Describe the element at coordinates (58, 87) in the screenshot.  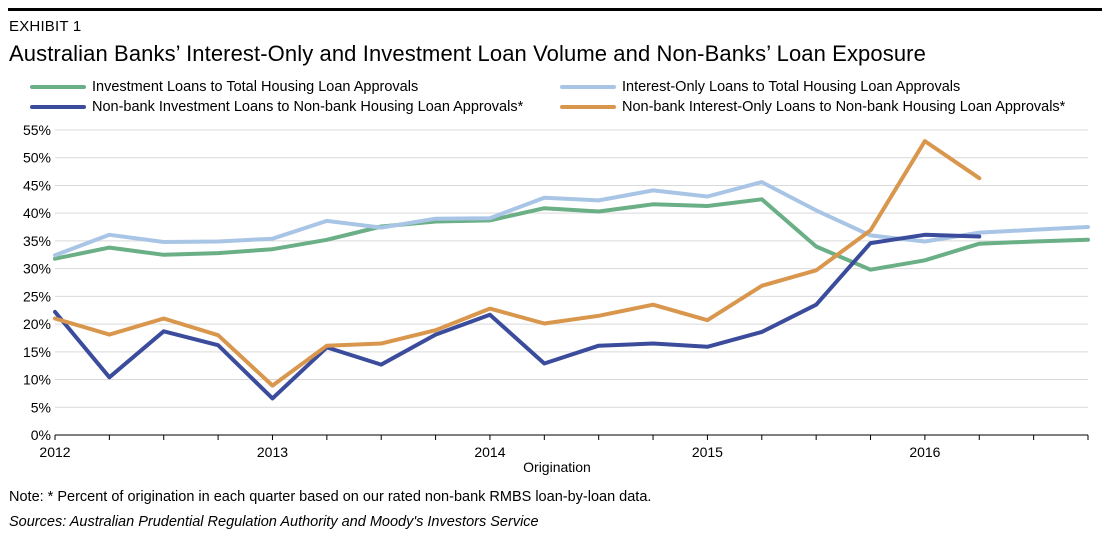
I see `legend-swatch-investment-loans` at that location.